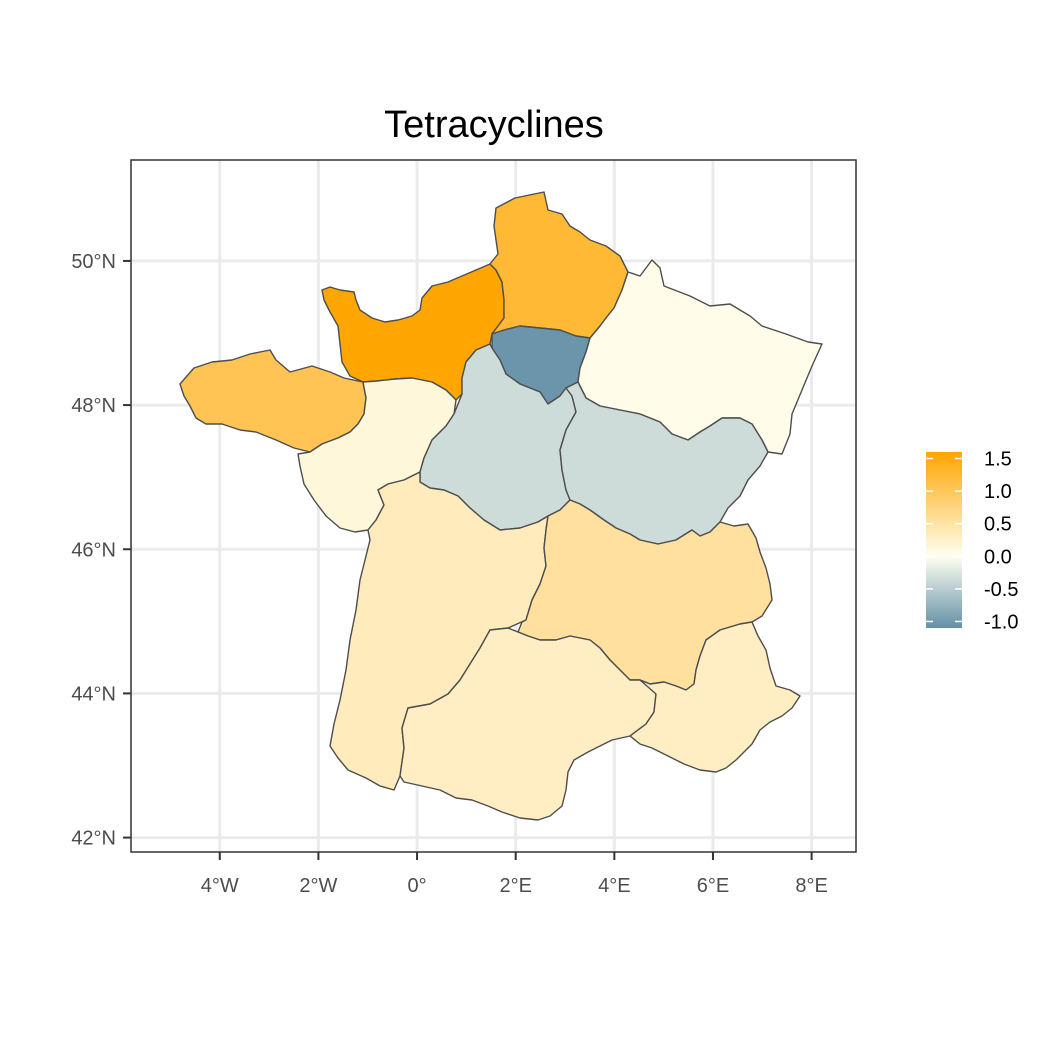 The height and width of the screenshot is (1050, 1050). I want to click on y-axis: 42°N 44°N 46°N 48°N 50°N, so click(101, 550).